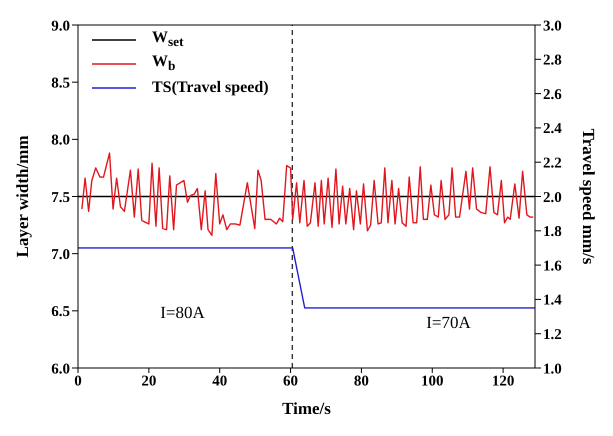 The width and height of the screenshot is (613, 436). Describe the element at coordinates (210, 88) in the screenshot. I see `legend-label: TS(Travel speed)` at that location.